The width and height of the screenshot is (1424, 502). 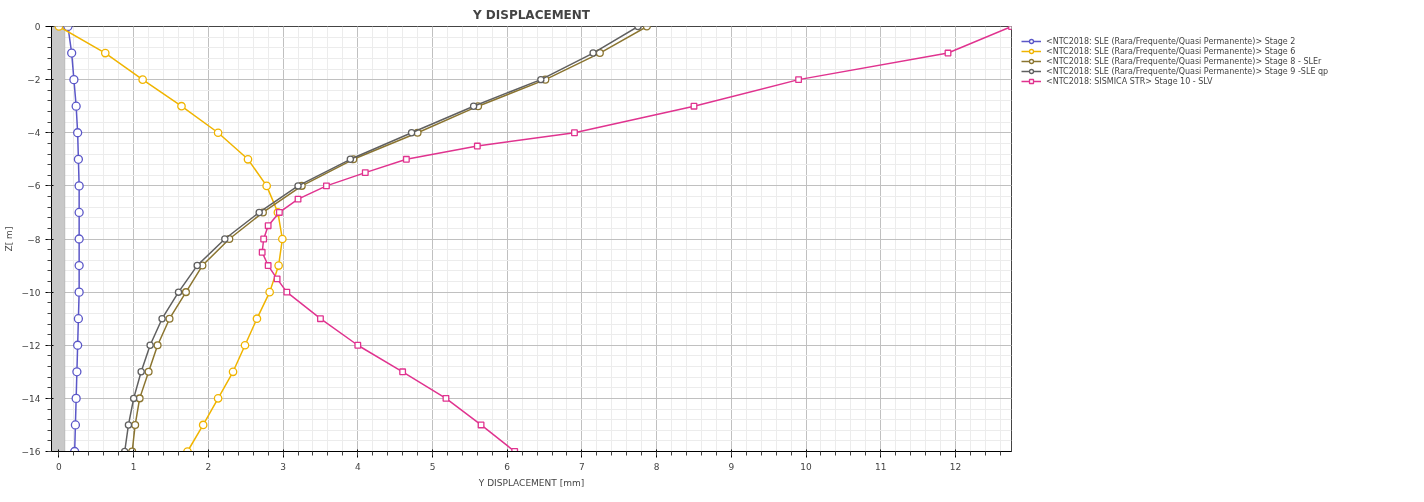 What do you see at coordinates (432, 466) in the screenshot?
I see `x-tick-label: 5` at bounding box center [432, 466].